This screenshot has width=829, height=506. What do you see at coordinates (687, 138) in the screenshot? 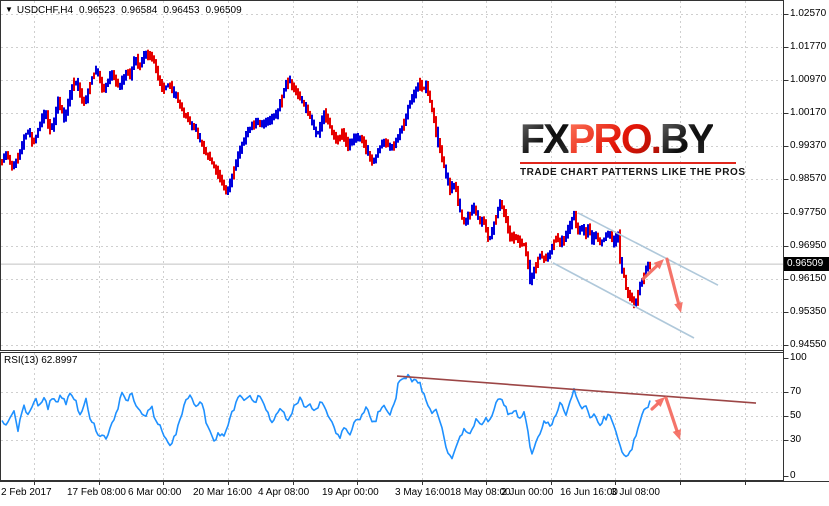
I see `logo-by: BY` at bounding box center [687, 138].